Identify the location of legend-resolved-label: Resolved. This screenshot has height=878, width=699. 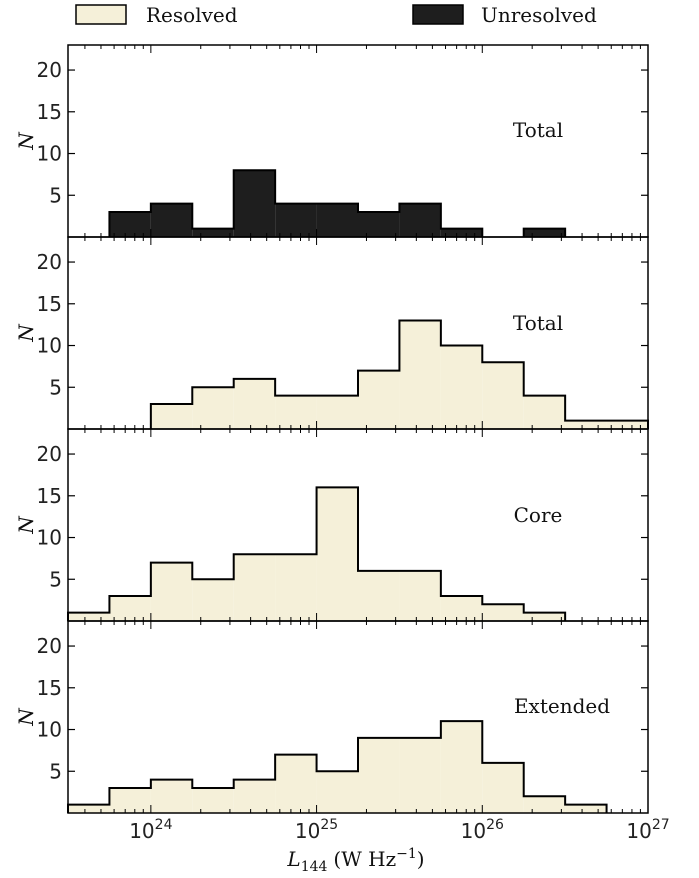
(192, 15).